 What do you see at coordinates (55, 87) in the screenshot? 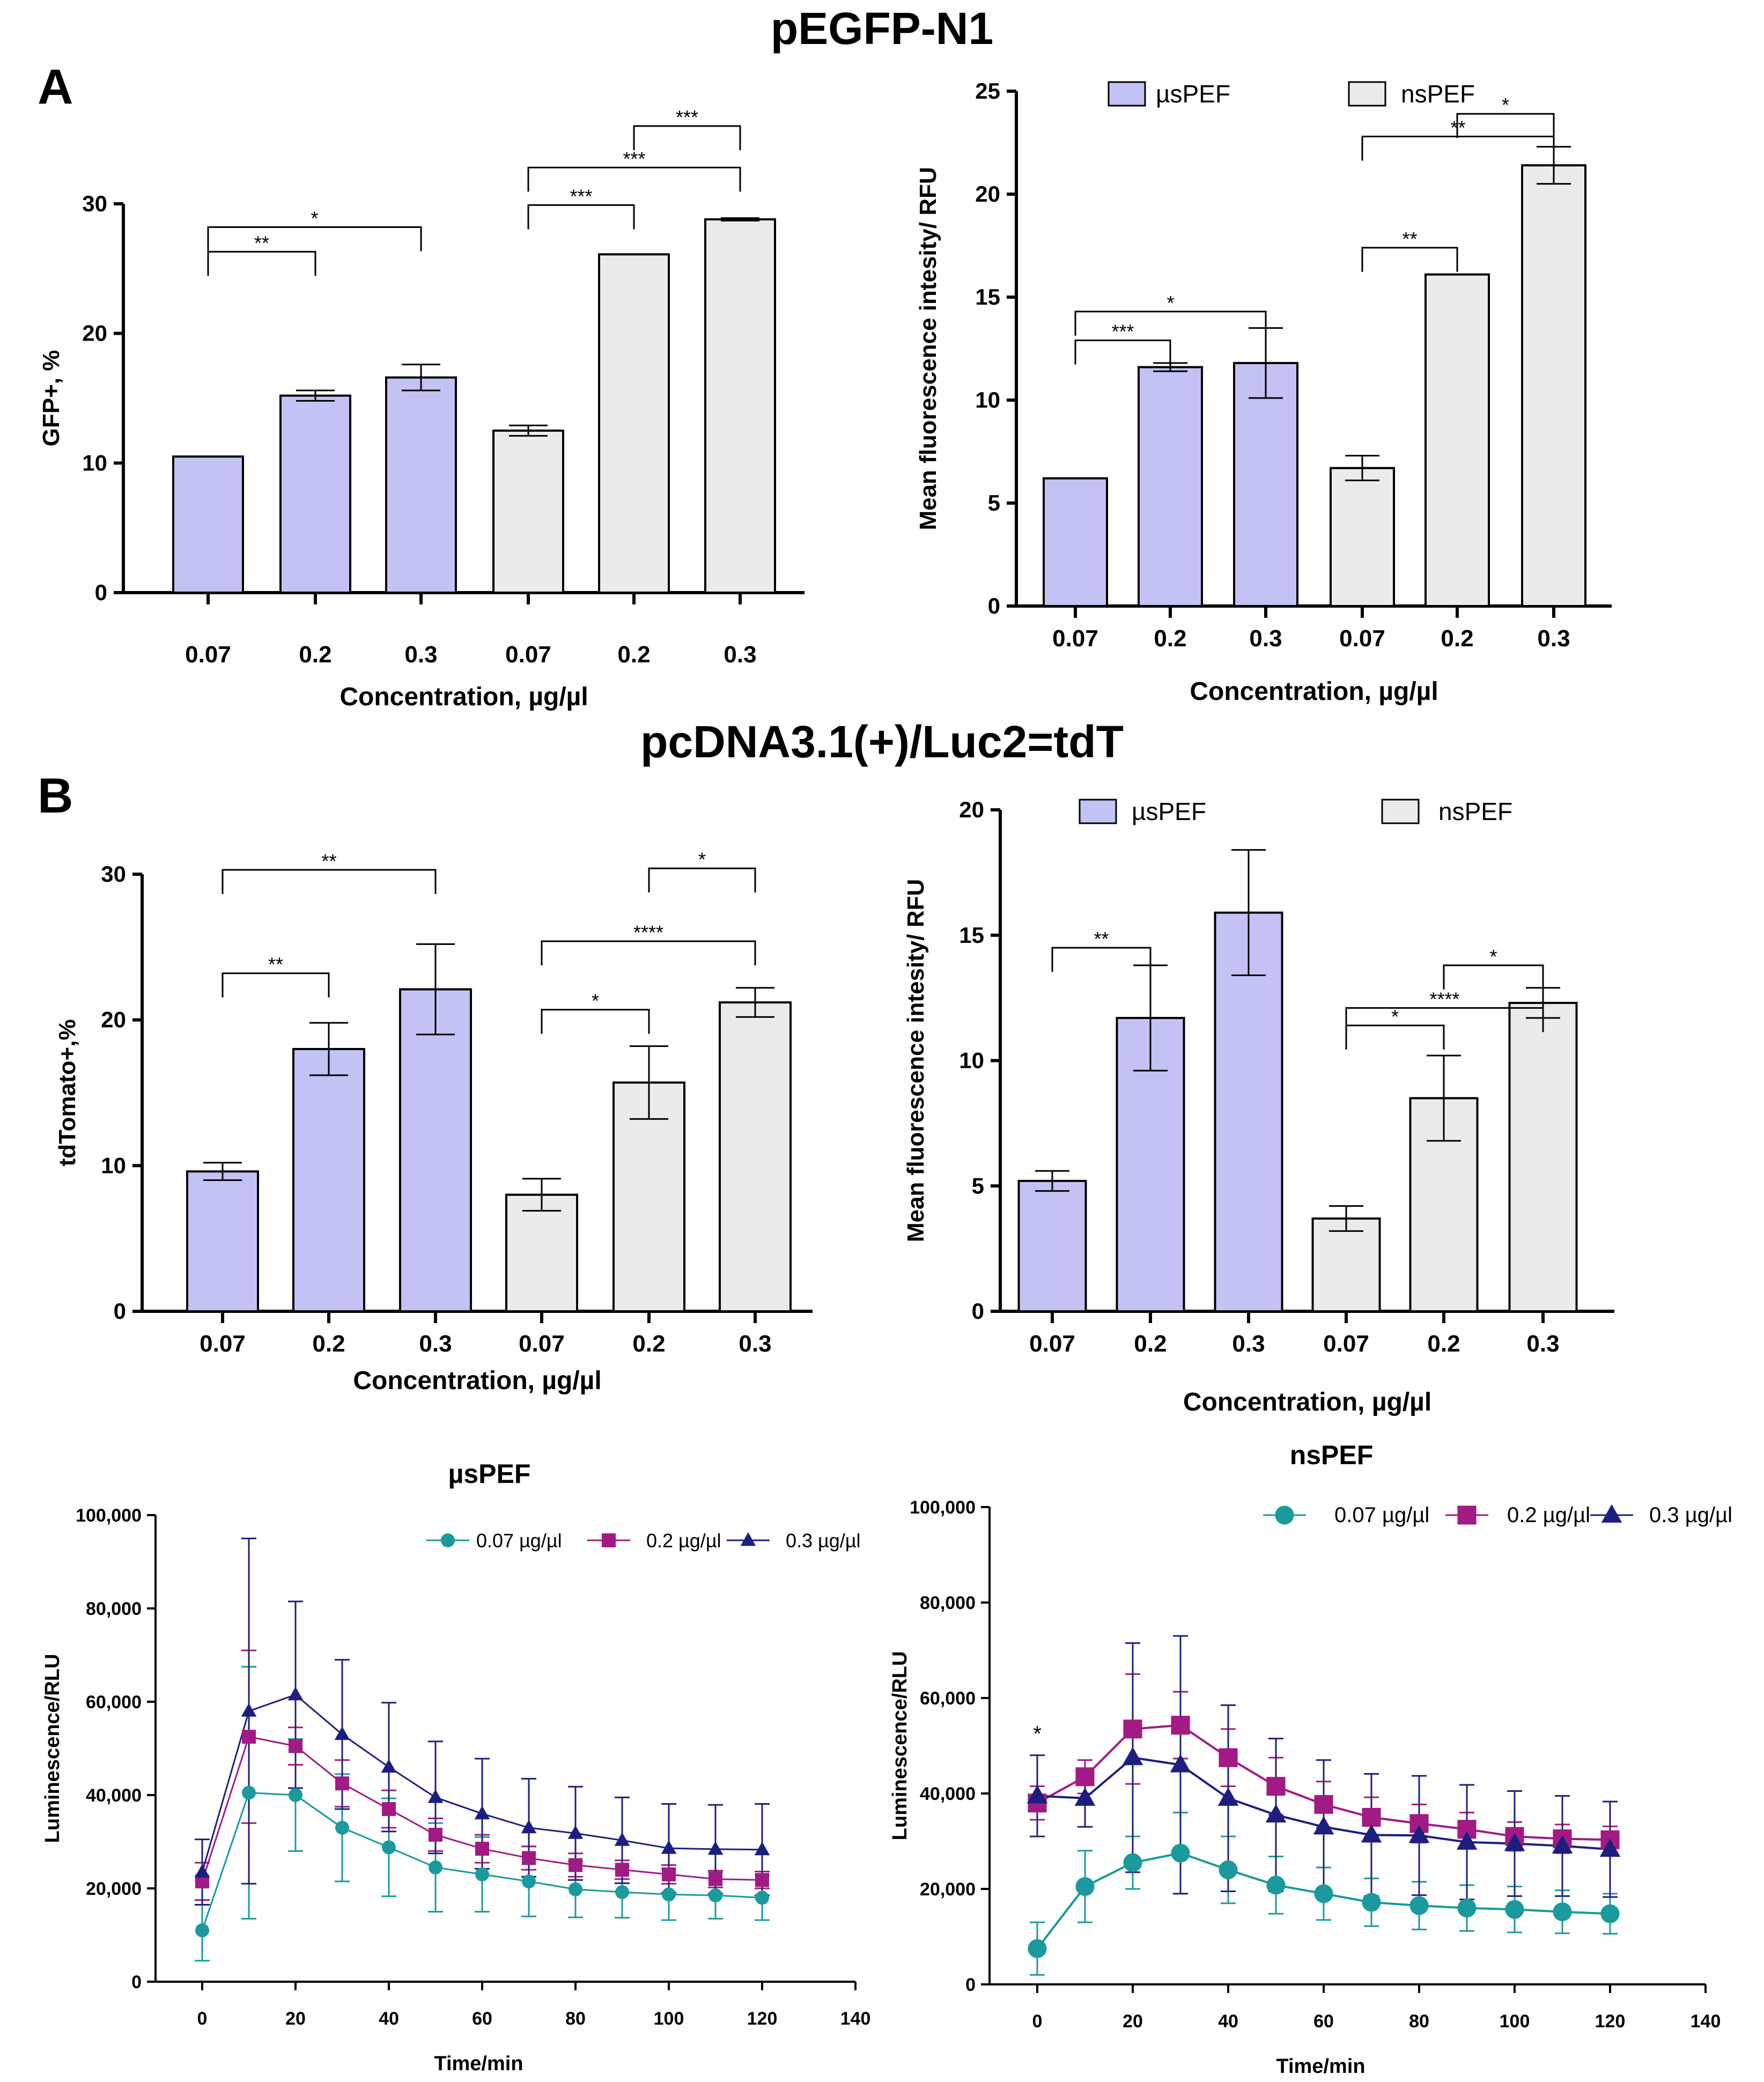
I see `panel-label-a: A` at bounding box center [55, 87].